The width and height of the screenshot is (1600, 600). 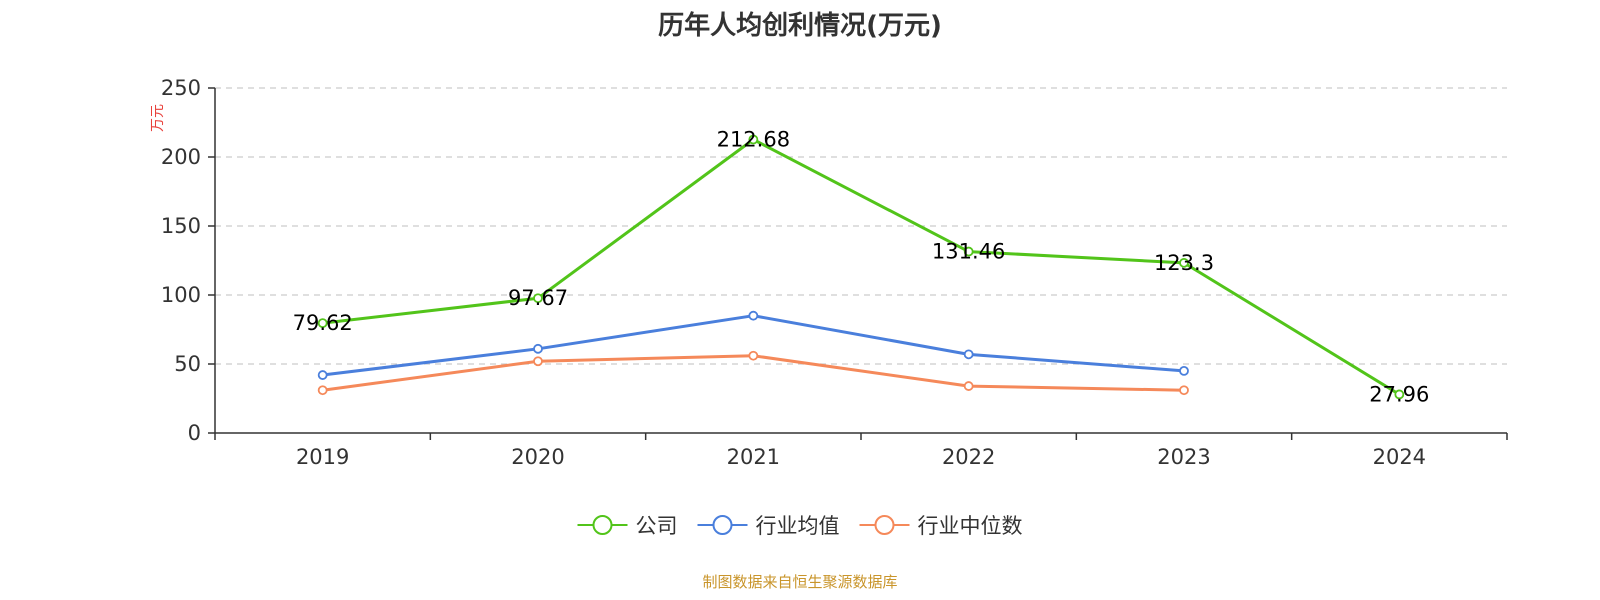 I want to click on chart-title: 历年人均创利情况(万元), so click(x=800, y=25).